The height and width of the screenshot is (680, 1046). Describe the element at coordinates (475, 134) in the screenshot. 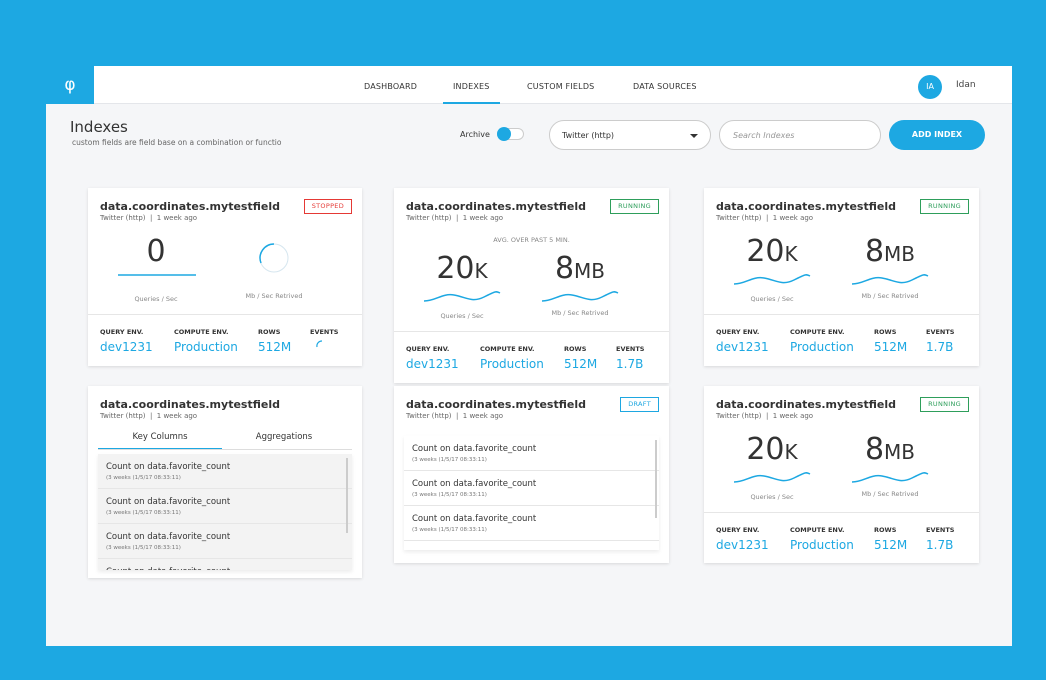

I see `archive-label: Archive` at that location.